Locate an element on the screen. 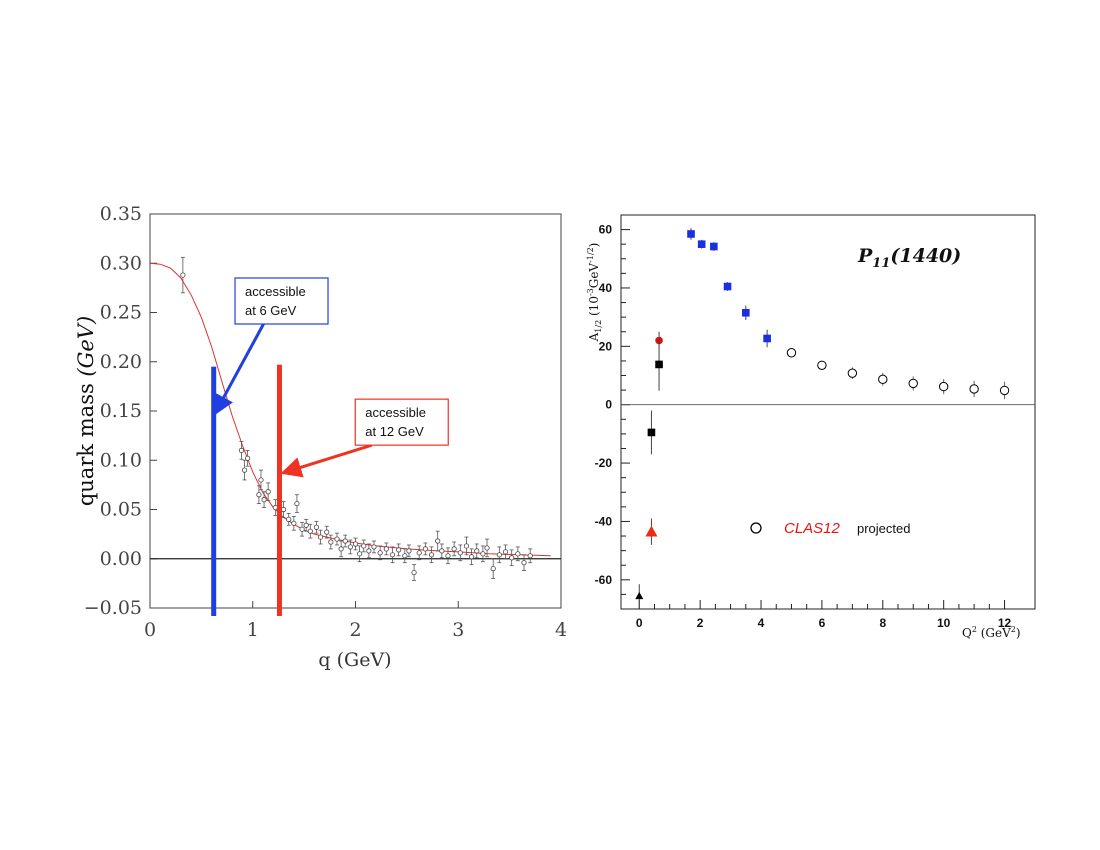 The height and width of the screenshot is (850, 1100). left-y-axis-label: quark mass (GeV) is located at coordinates (86, 411).